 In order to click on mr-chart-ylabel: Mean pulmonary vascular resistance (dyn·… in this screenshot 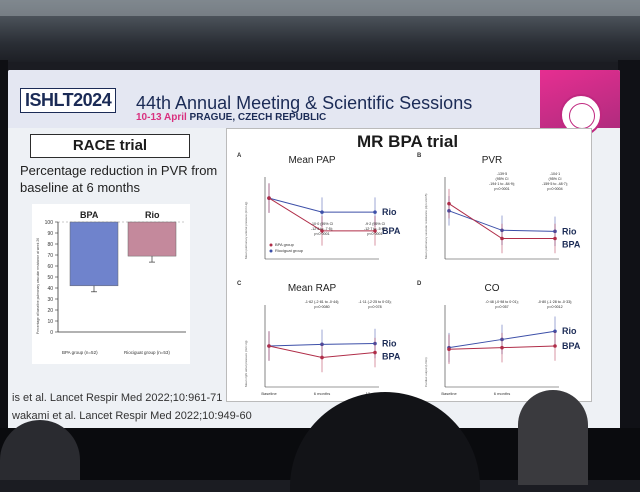, I will do `click(426, 226)`.